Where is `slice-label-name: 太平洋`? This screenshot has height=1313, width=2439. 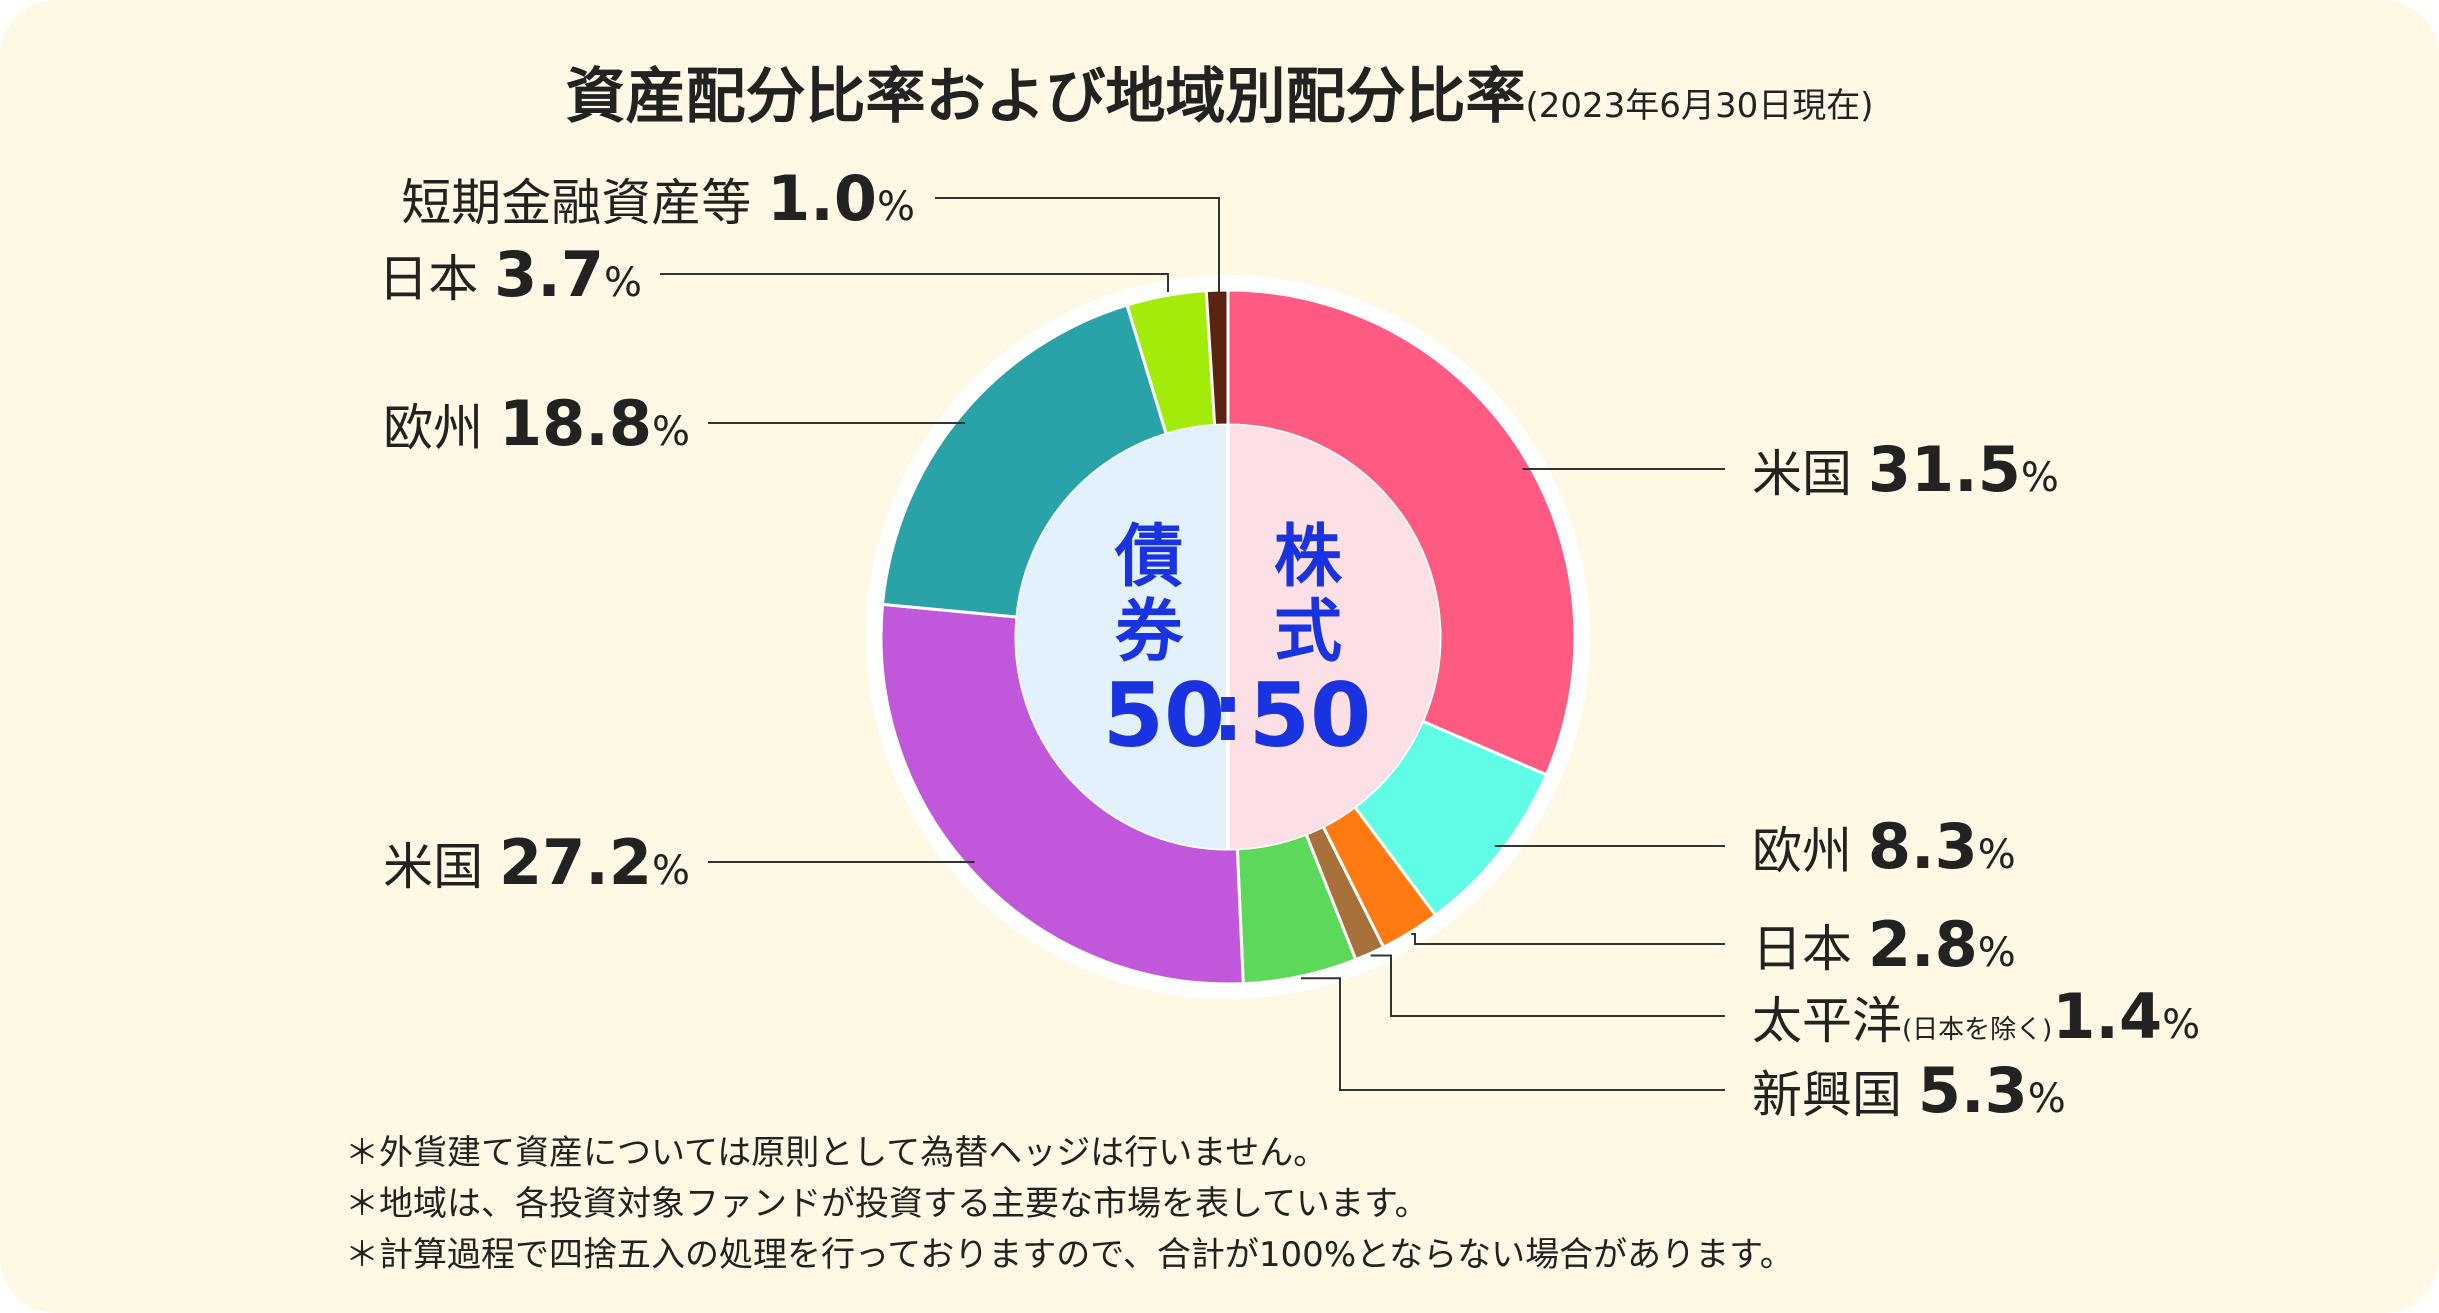 slice-label-name: 太平洋 is located at coordinates (1827, 1021).